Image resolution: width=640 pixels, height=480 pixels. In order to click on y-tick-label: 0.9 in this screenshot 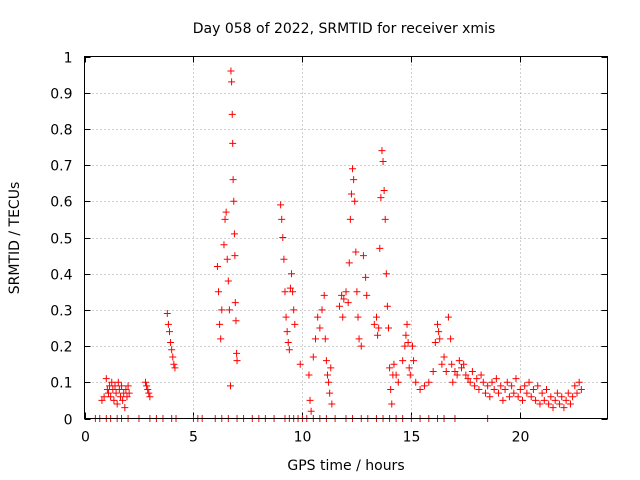, I will do `click(61, 95)`.